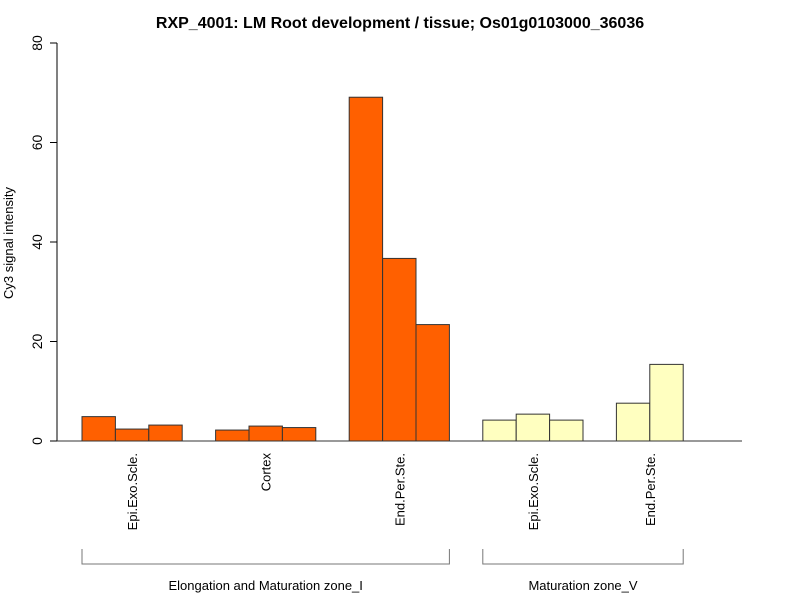 The image size is (800, 605). What do you see at coordinates (37, 43) in the screenshot?
I see `y-tick-label: 80` at bounding box center [37, 43].